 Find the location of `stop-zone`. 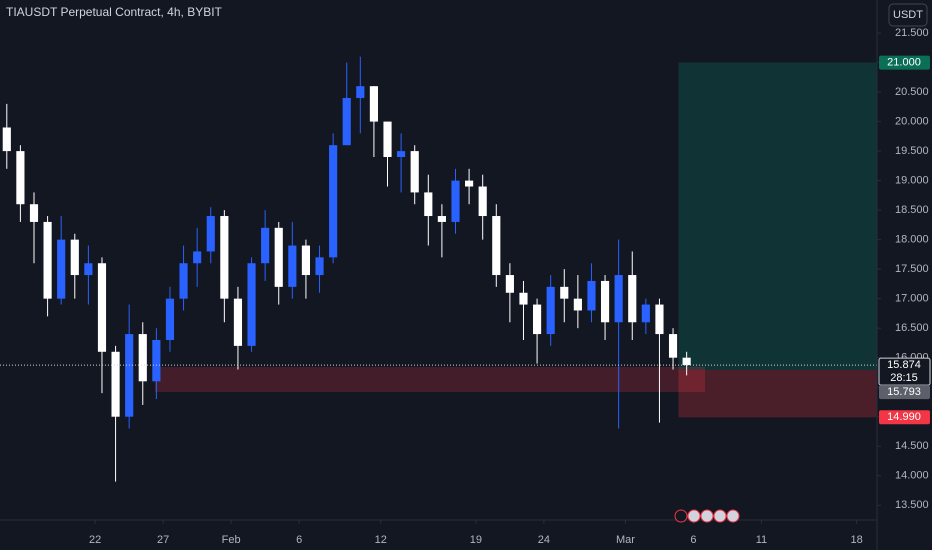

stop-zone is located at coordinates (777, 393).